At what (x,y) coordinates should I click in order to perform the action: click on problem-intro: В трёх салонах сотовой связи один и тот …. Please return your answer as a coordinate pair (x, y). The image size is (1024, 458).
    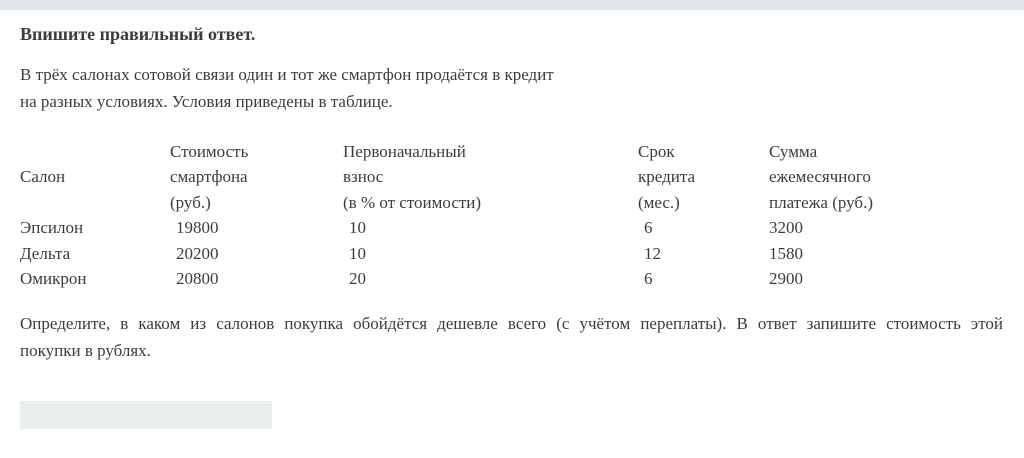
    Looking at the image, I should click on (511, 89).